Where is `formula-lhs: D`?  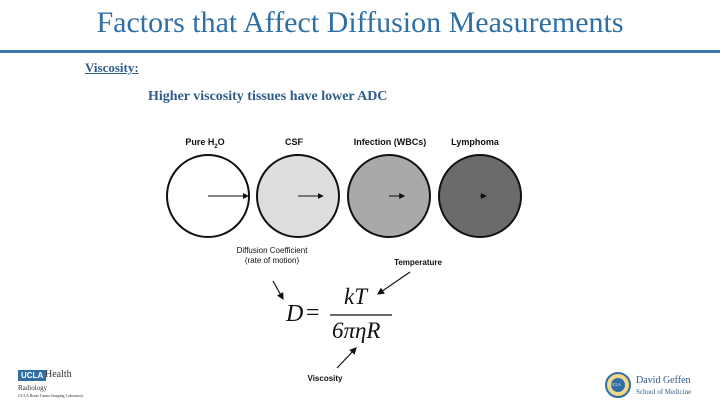
formula-lhs: D is located at coordinates (295, 314).